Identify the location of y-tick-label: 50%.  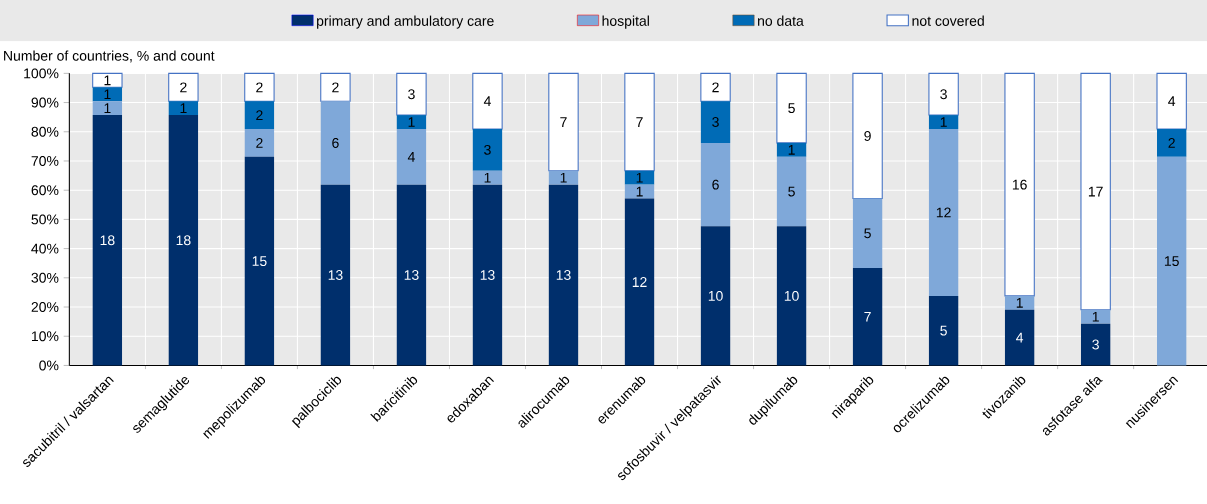
(45, 219).